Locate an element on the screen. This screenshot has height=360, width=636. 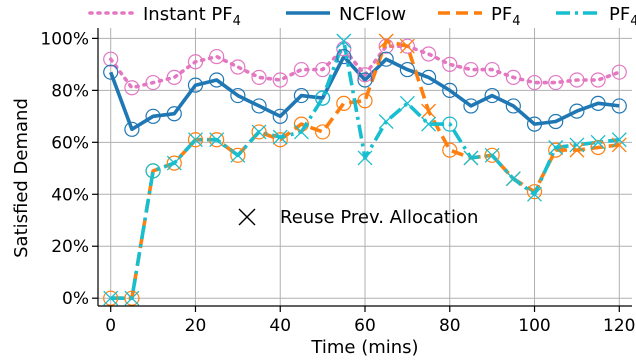
legend-item-0: Instant PF4 is located at coordinates (164, 16).